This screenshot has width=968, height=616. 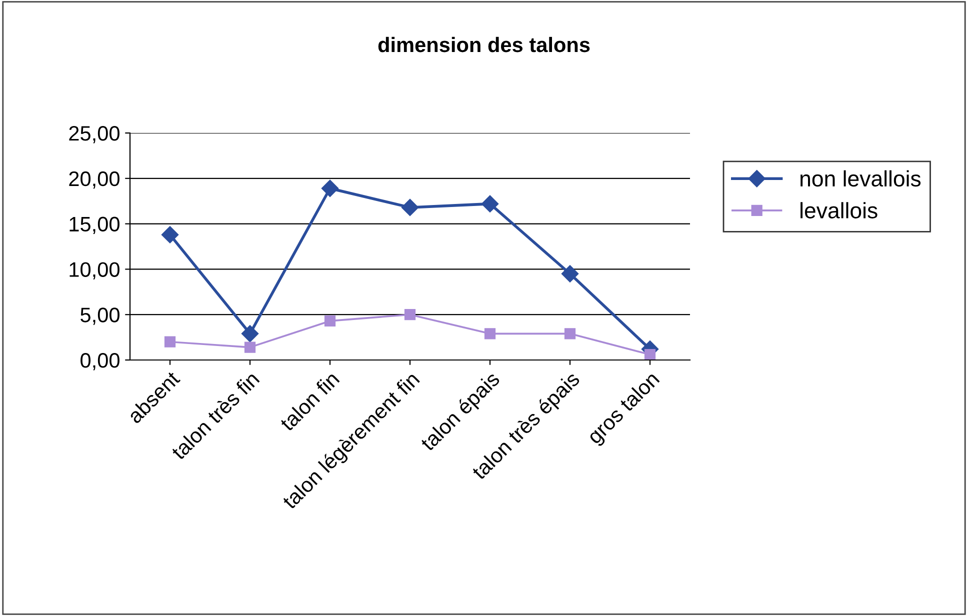 What do you see at coordinates (100, 361) in the screenshot?
I see `y-tick-label: 0,00` at bounding box center [100, 361].